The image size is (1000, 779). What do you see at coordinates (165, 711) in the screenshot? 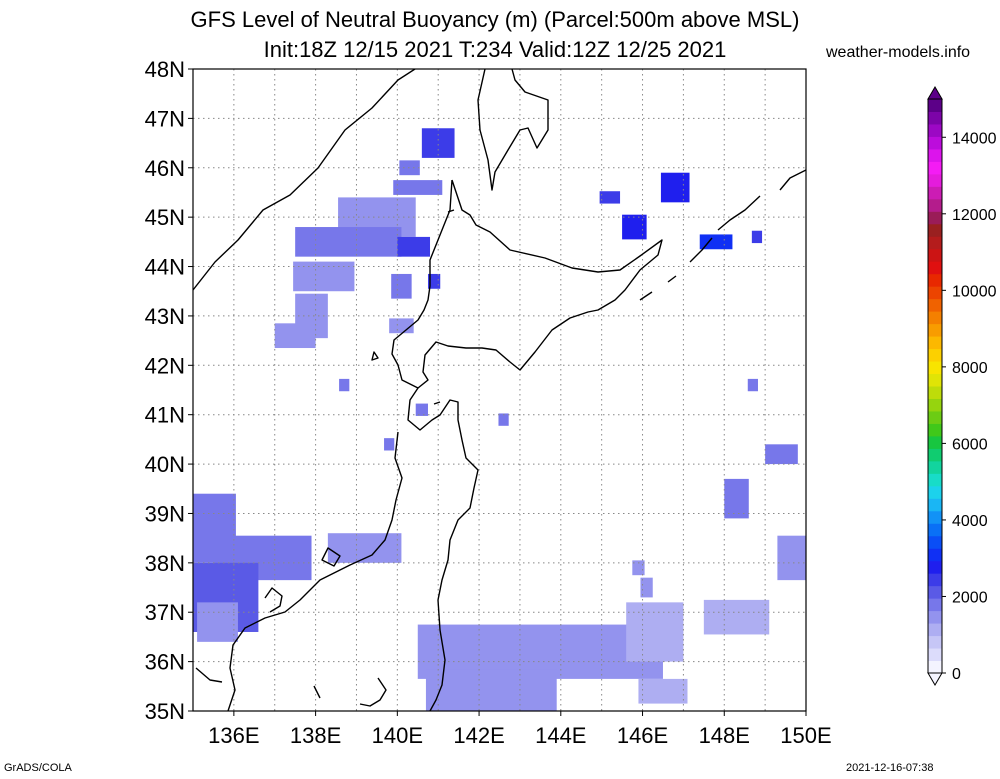
I see `lat-label: 35N` at bounding box center [165, 711].